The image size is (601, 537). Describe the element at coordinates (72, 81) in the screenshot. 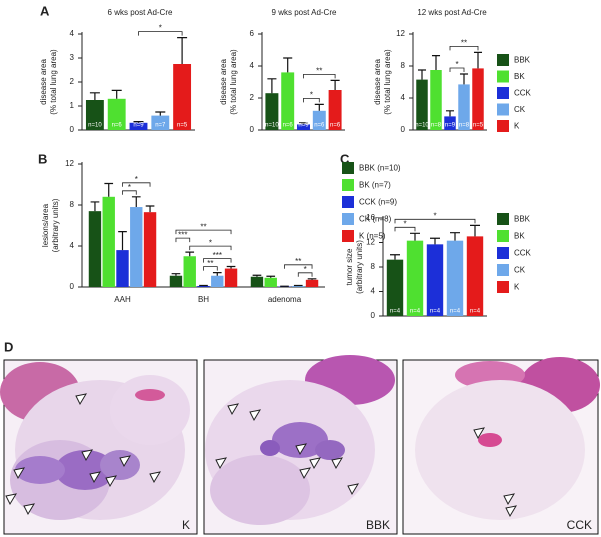

I see `y-tick-label: 2` at that location.